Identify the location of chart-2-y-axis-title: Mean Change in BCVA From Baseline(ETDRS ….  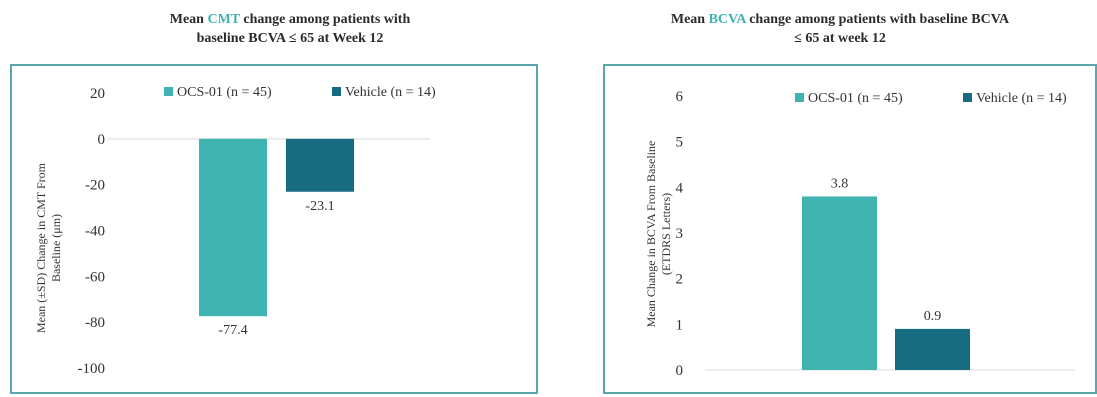
(658, 234).